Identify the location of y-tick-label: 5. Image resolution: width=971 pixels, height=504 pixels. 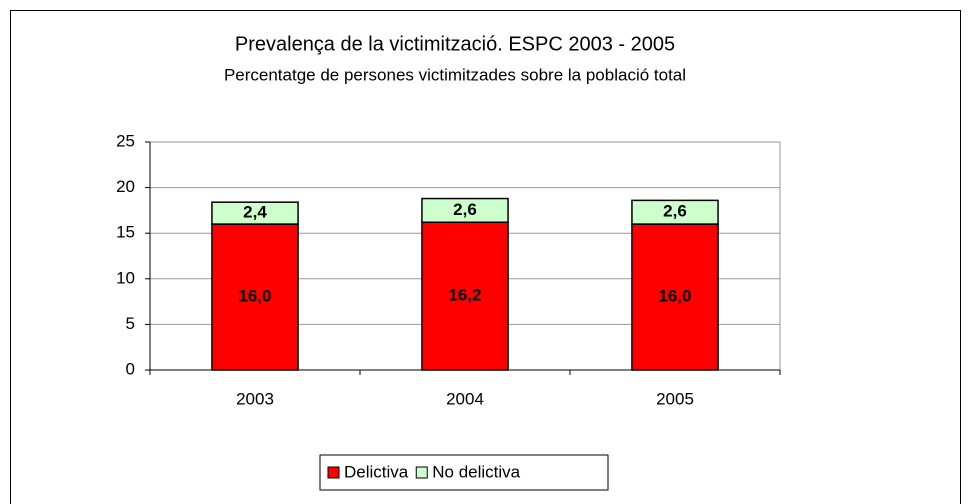
(130, 323).